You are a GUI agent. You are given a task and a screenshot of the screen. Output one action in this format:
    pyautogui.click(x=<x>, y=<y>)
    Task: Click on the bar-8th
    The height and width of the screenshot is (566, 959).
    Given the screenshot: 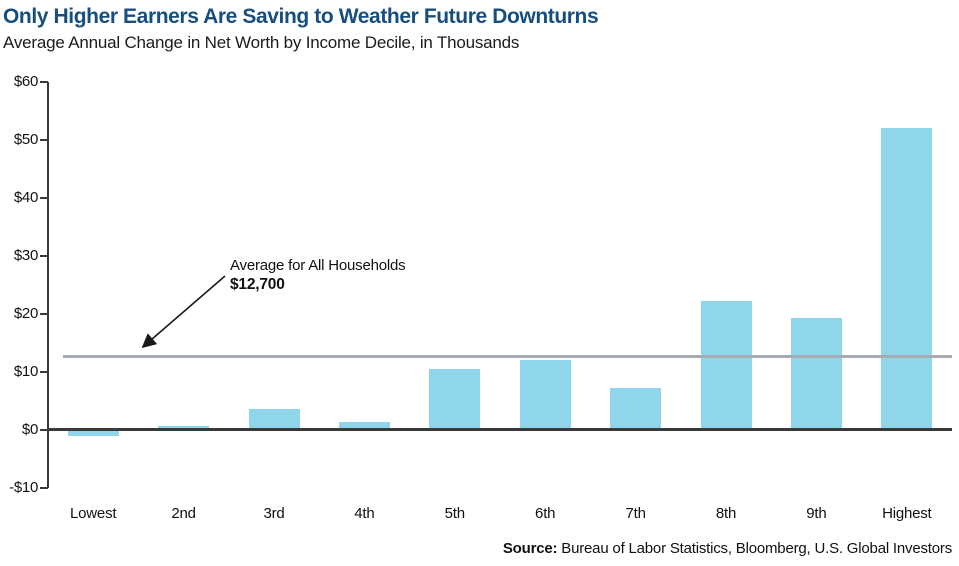 What is the action you would take?
    pyautogui.click(x=726, y=365)
    